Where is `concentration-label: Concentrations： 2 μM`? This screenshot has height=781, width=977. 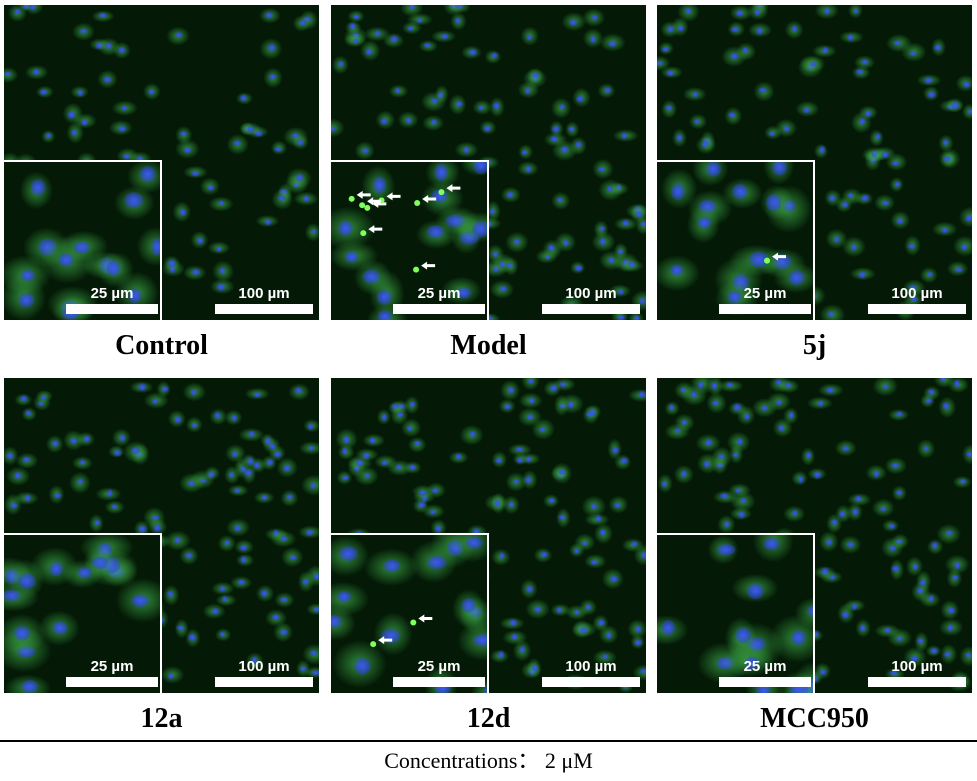
concentration-label: Concentrations： 2 μM is located at coordinates (488, 760).